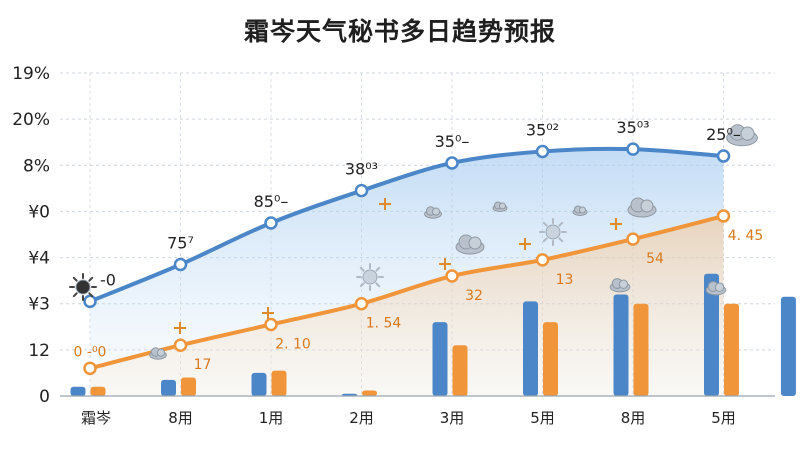  What do you see at coordinates (44, 397) in the screenshot?
I see `y-tick-label: 0` at bounding box center [44, 397].